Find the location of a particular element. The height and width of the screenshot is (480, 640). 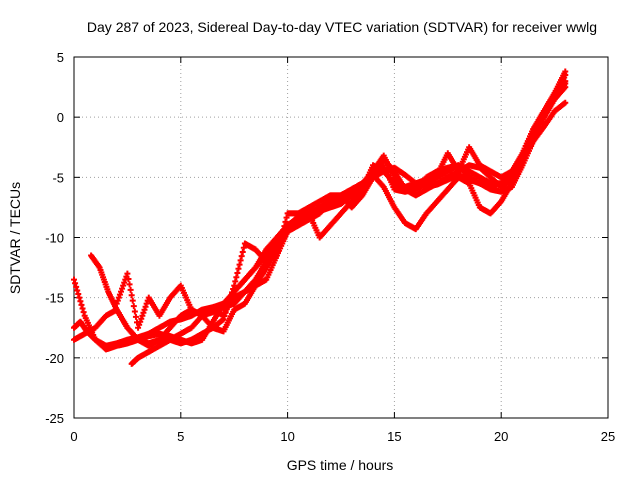

x-tick-label: 5 is located at coordinates (180, 436).